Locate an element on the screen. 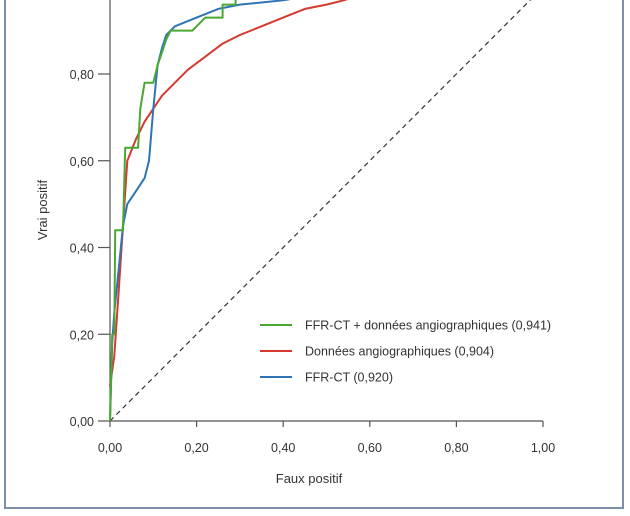 Image resolution: width=630 pixels, height=516 pixels. legend-label-1: Données angiographiques (0,904) is located at coordinates (399, 352).